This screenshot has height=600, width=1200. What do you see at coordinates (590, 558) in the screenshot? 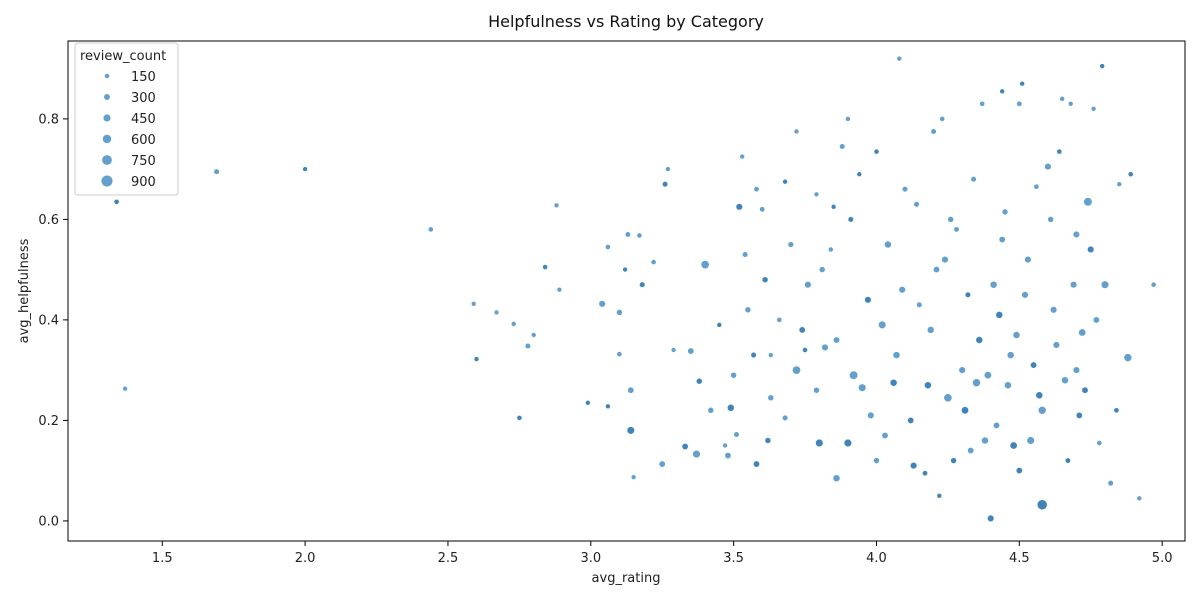
I see `x-tick-label: 3.0` at bounding box center [590, 558].